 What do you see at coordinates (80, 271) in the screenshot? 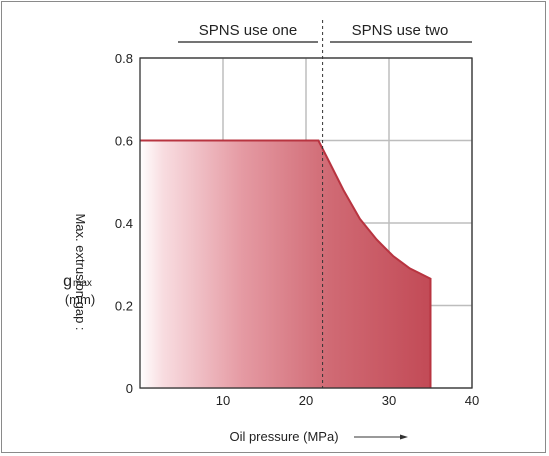
I see `y-axis-label: Max. extrusion gap :` at bounding box center [80, 271].